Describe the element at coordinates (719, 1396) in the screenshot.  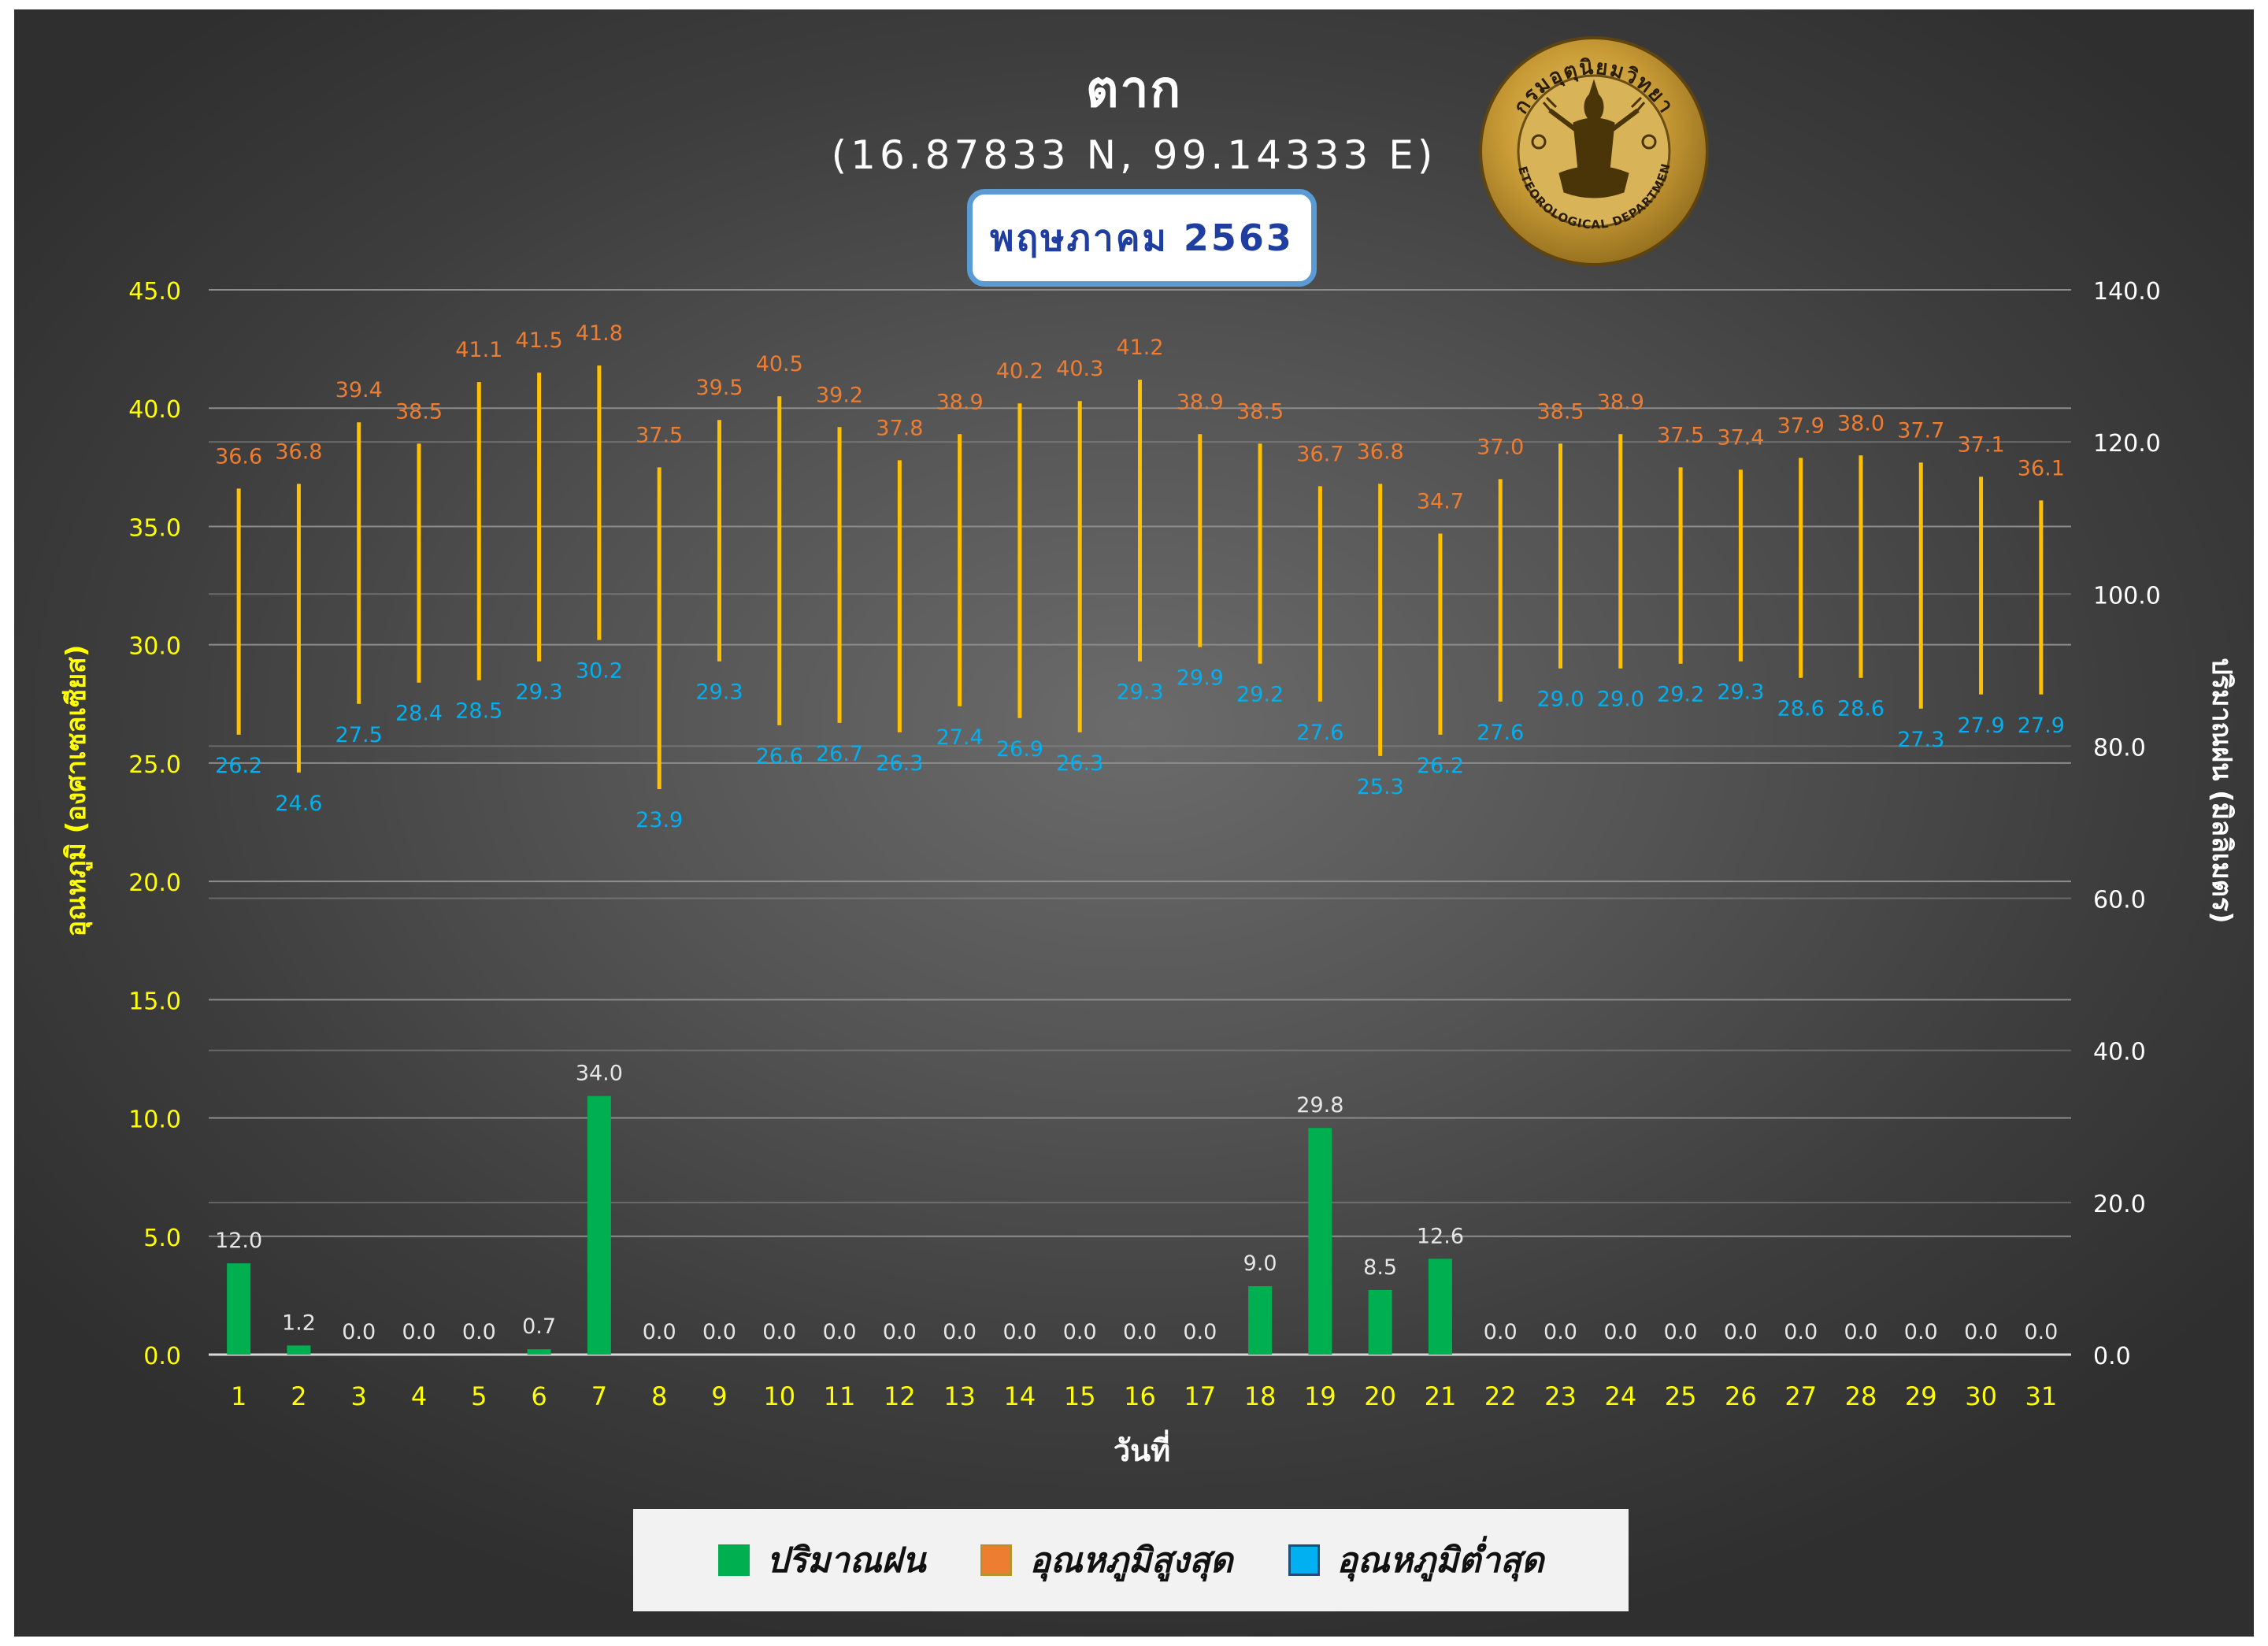
I see `x-tick-label: 9` at that location.